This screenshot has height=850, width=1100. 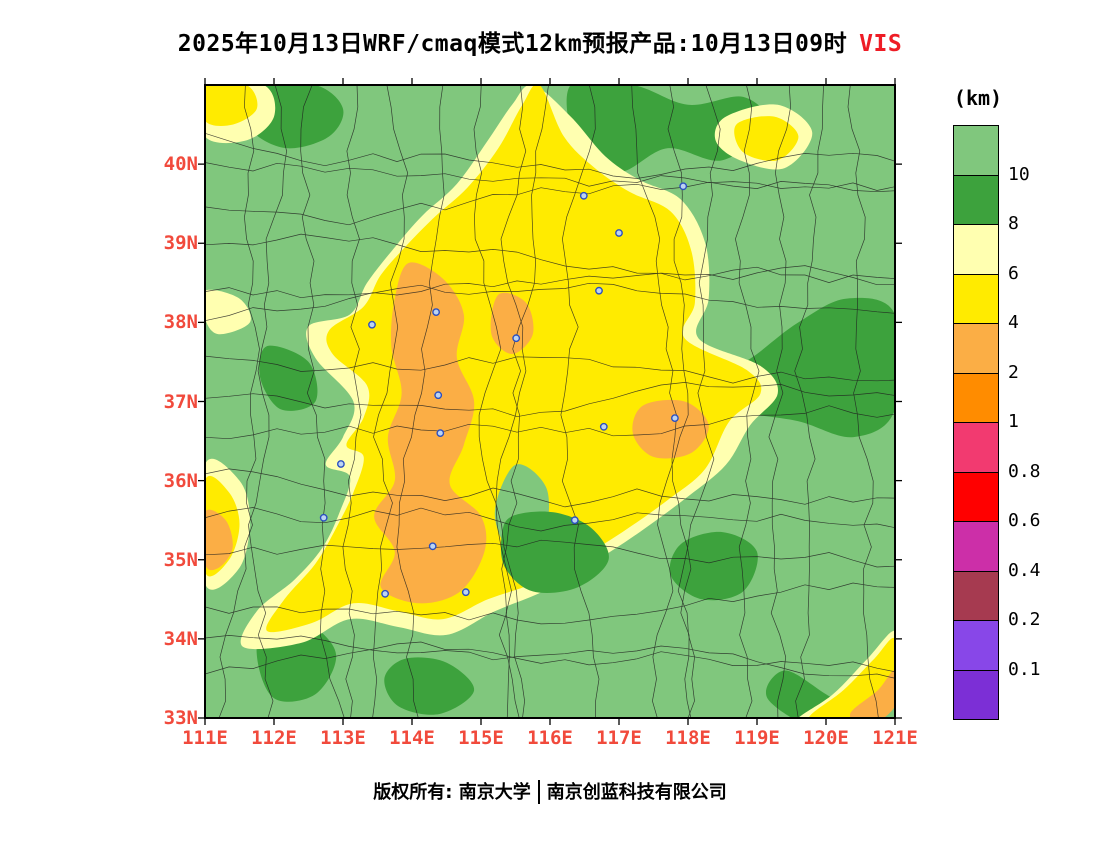 I want to click on lat-label: 35N, so click(x=180, y=559).